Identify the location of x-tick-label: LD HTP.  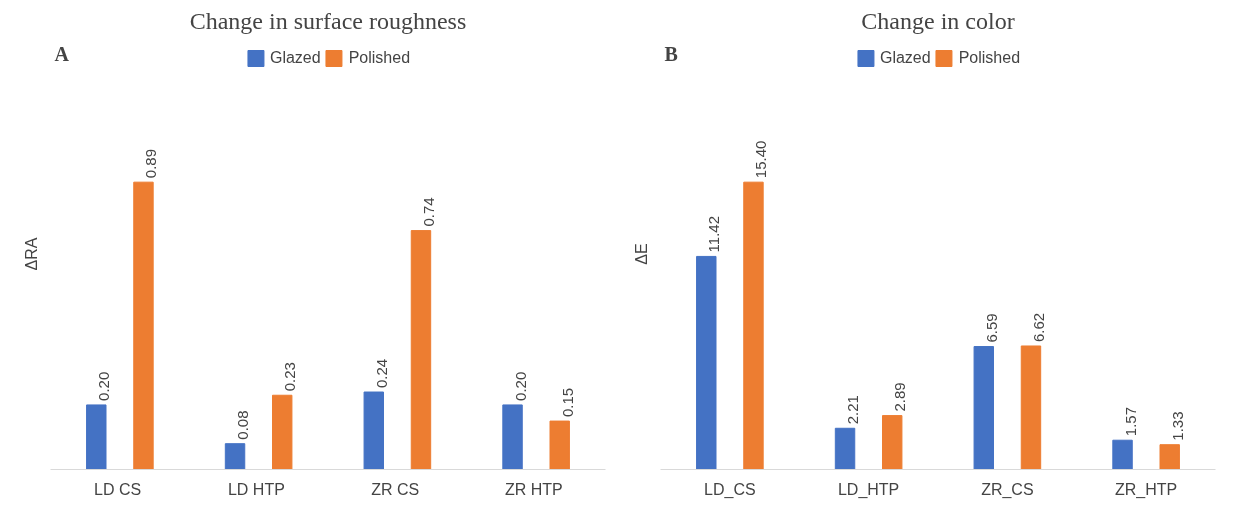
(256, 489).